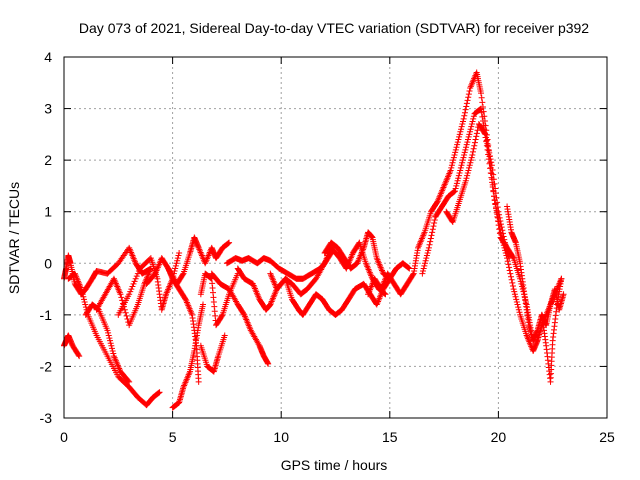  What do you see at coordinates (334, 465) in the screenshot?
I see `x-axis-label: GPS time / hours` at bounding box center [334, 465].